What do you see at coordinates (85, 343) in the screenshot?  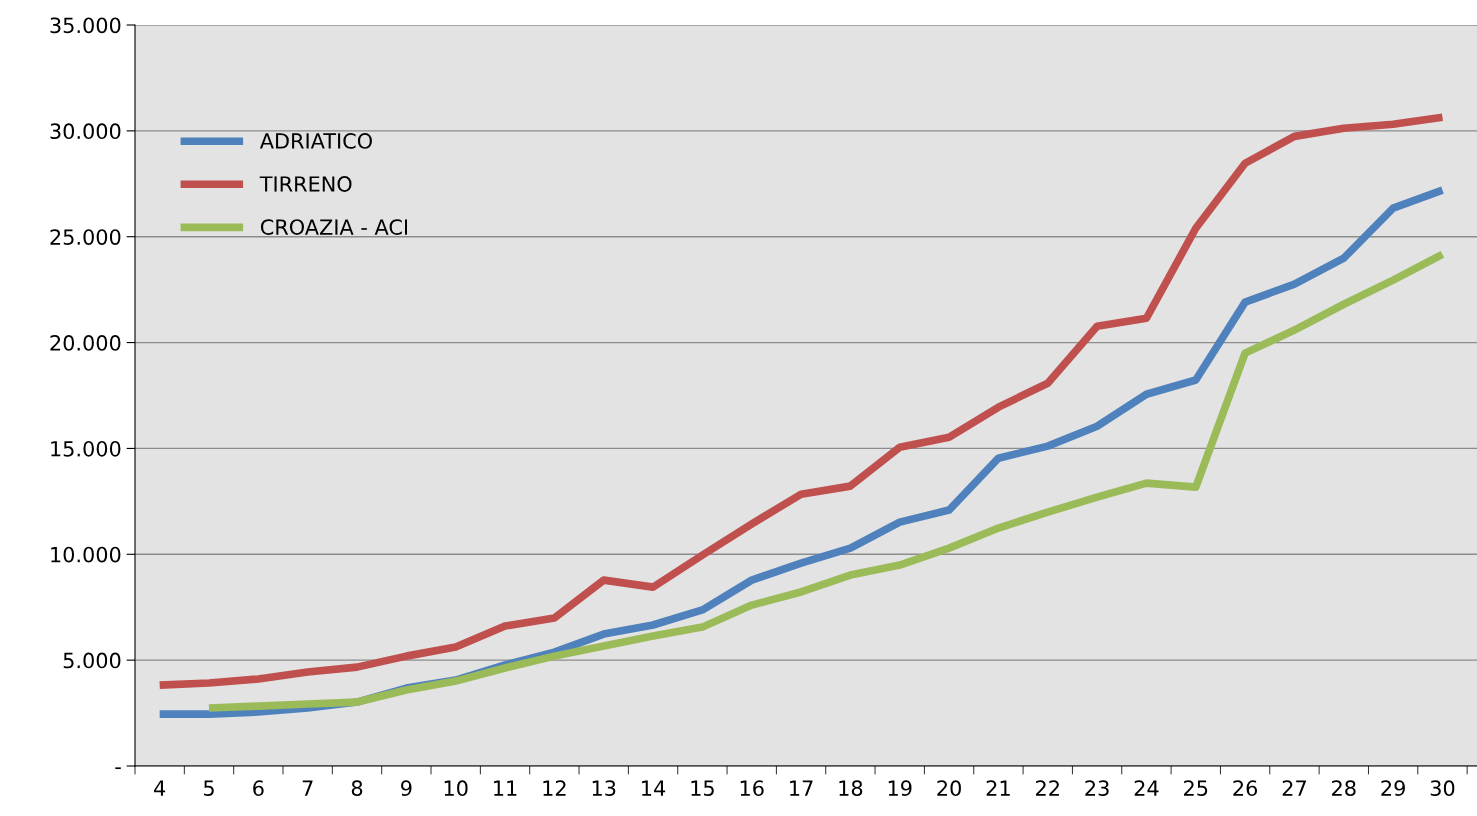 I see `y-tick-label: 20.000` at bounding box center [85, 343].